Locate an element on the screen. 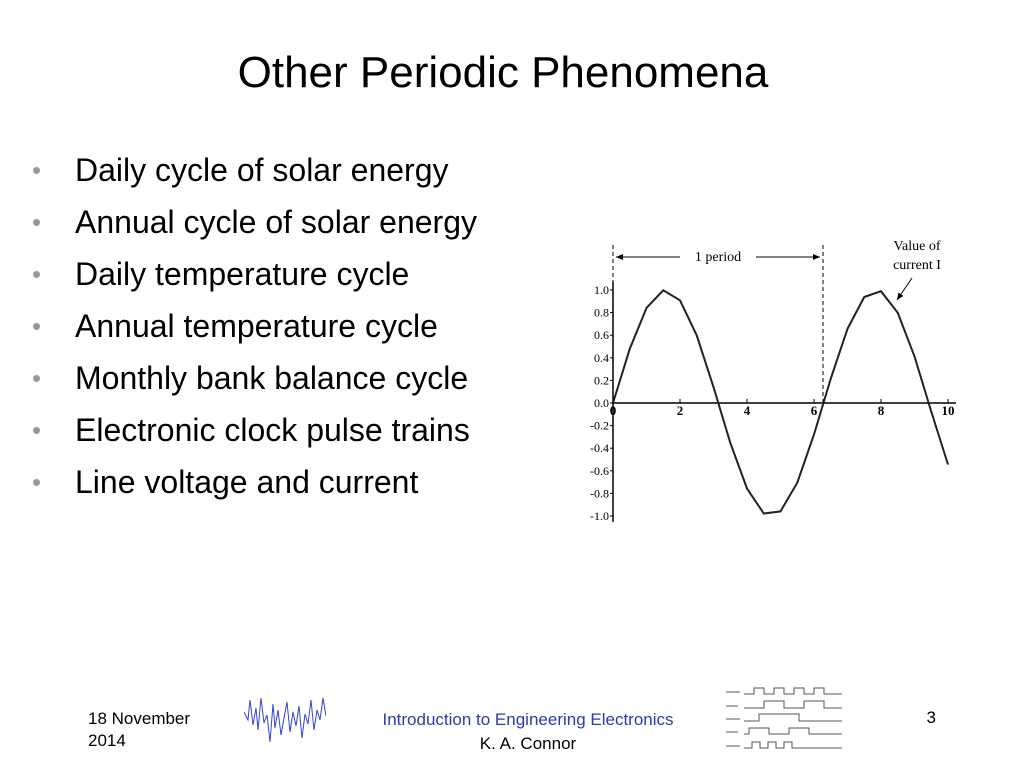 Image resolution: width=1024 pixels, height=768 pixels. y-tick-label: 0.6 is located at coordinates (601, 335).